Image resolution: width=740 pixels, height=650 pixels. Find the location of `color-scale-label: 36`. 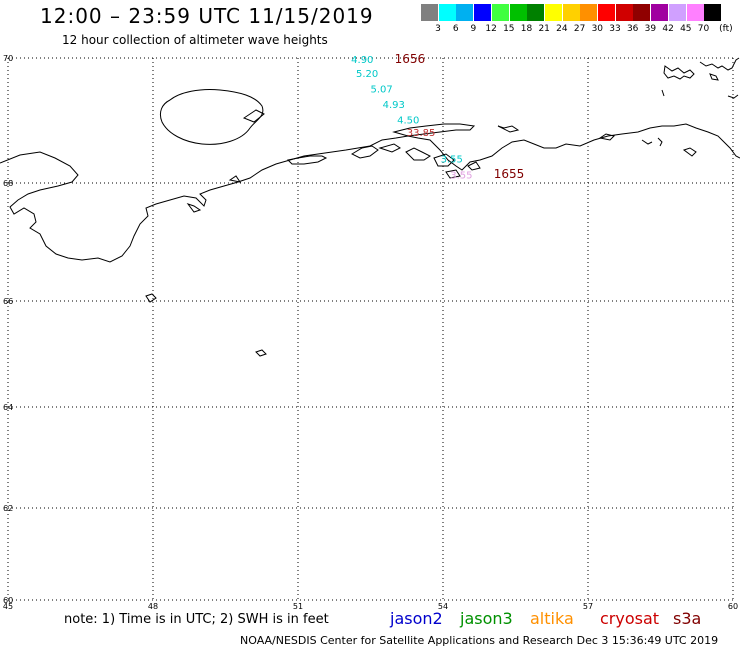

color-scale-label: 36 is located at coordinates (632, 29).